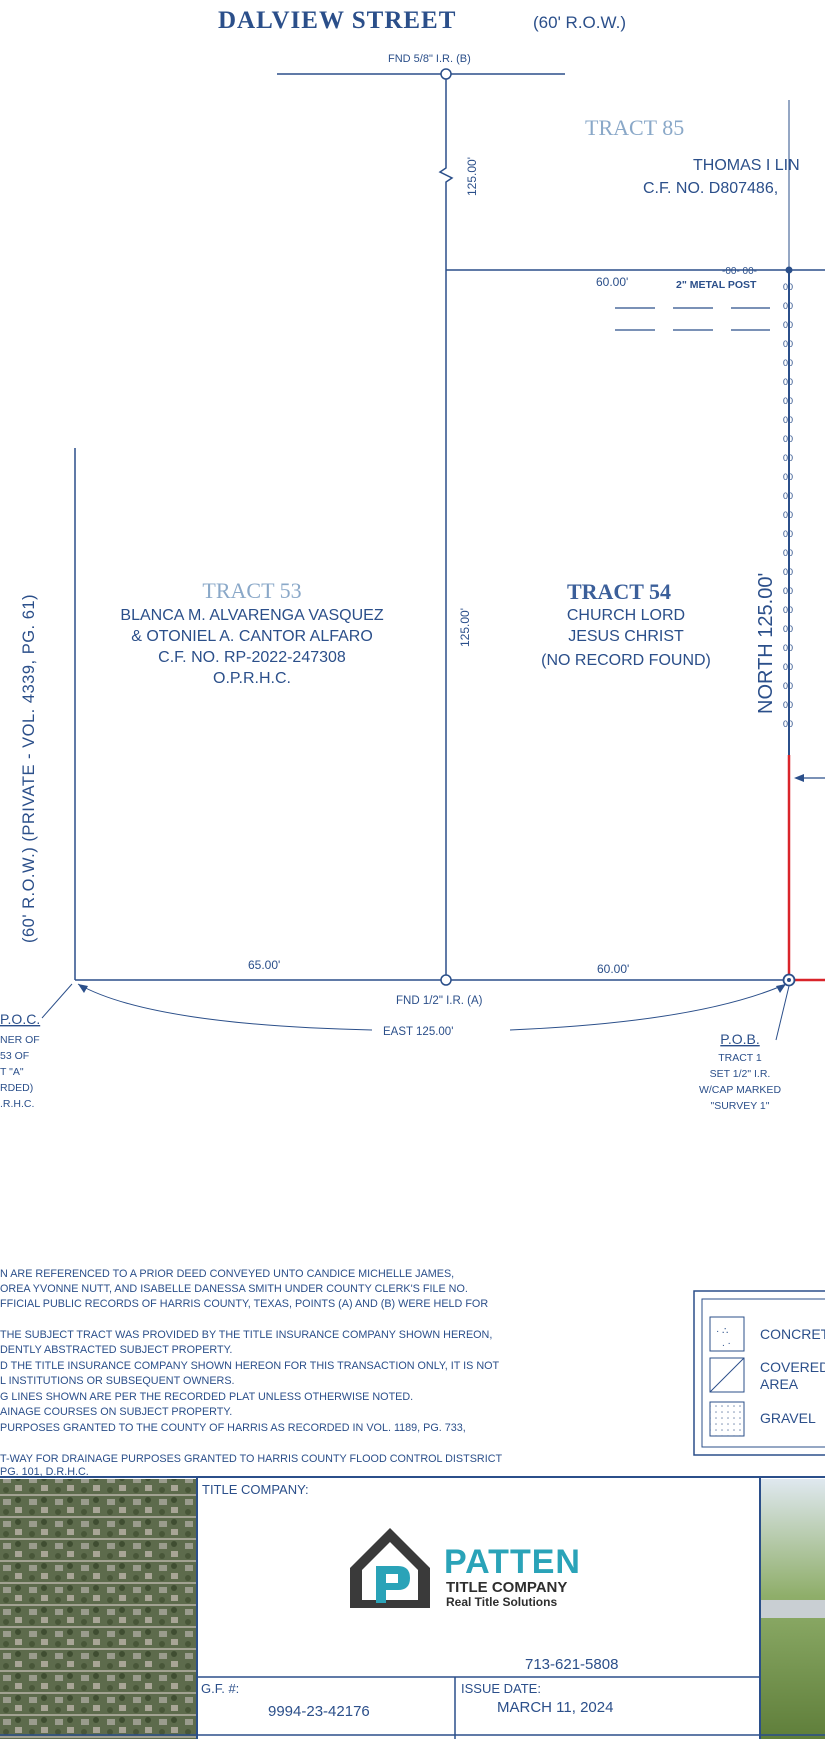 The image size is (825, 1739). I want to click on tract54-line1: CHURCH LORD, so click(626, 615).